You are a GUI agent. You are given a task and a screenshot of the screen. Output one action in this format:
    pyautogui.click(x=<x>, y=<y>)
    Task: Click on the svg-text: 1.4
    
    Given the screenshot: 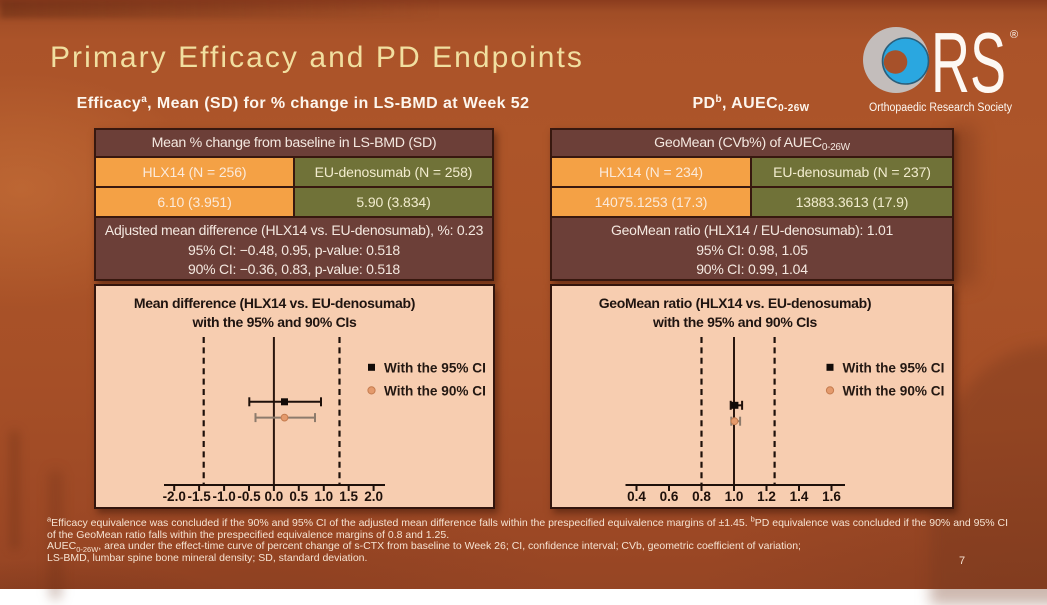 What is the action you would take?
    pyautogui.click(x=799, y=496)
    